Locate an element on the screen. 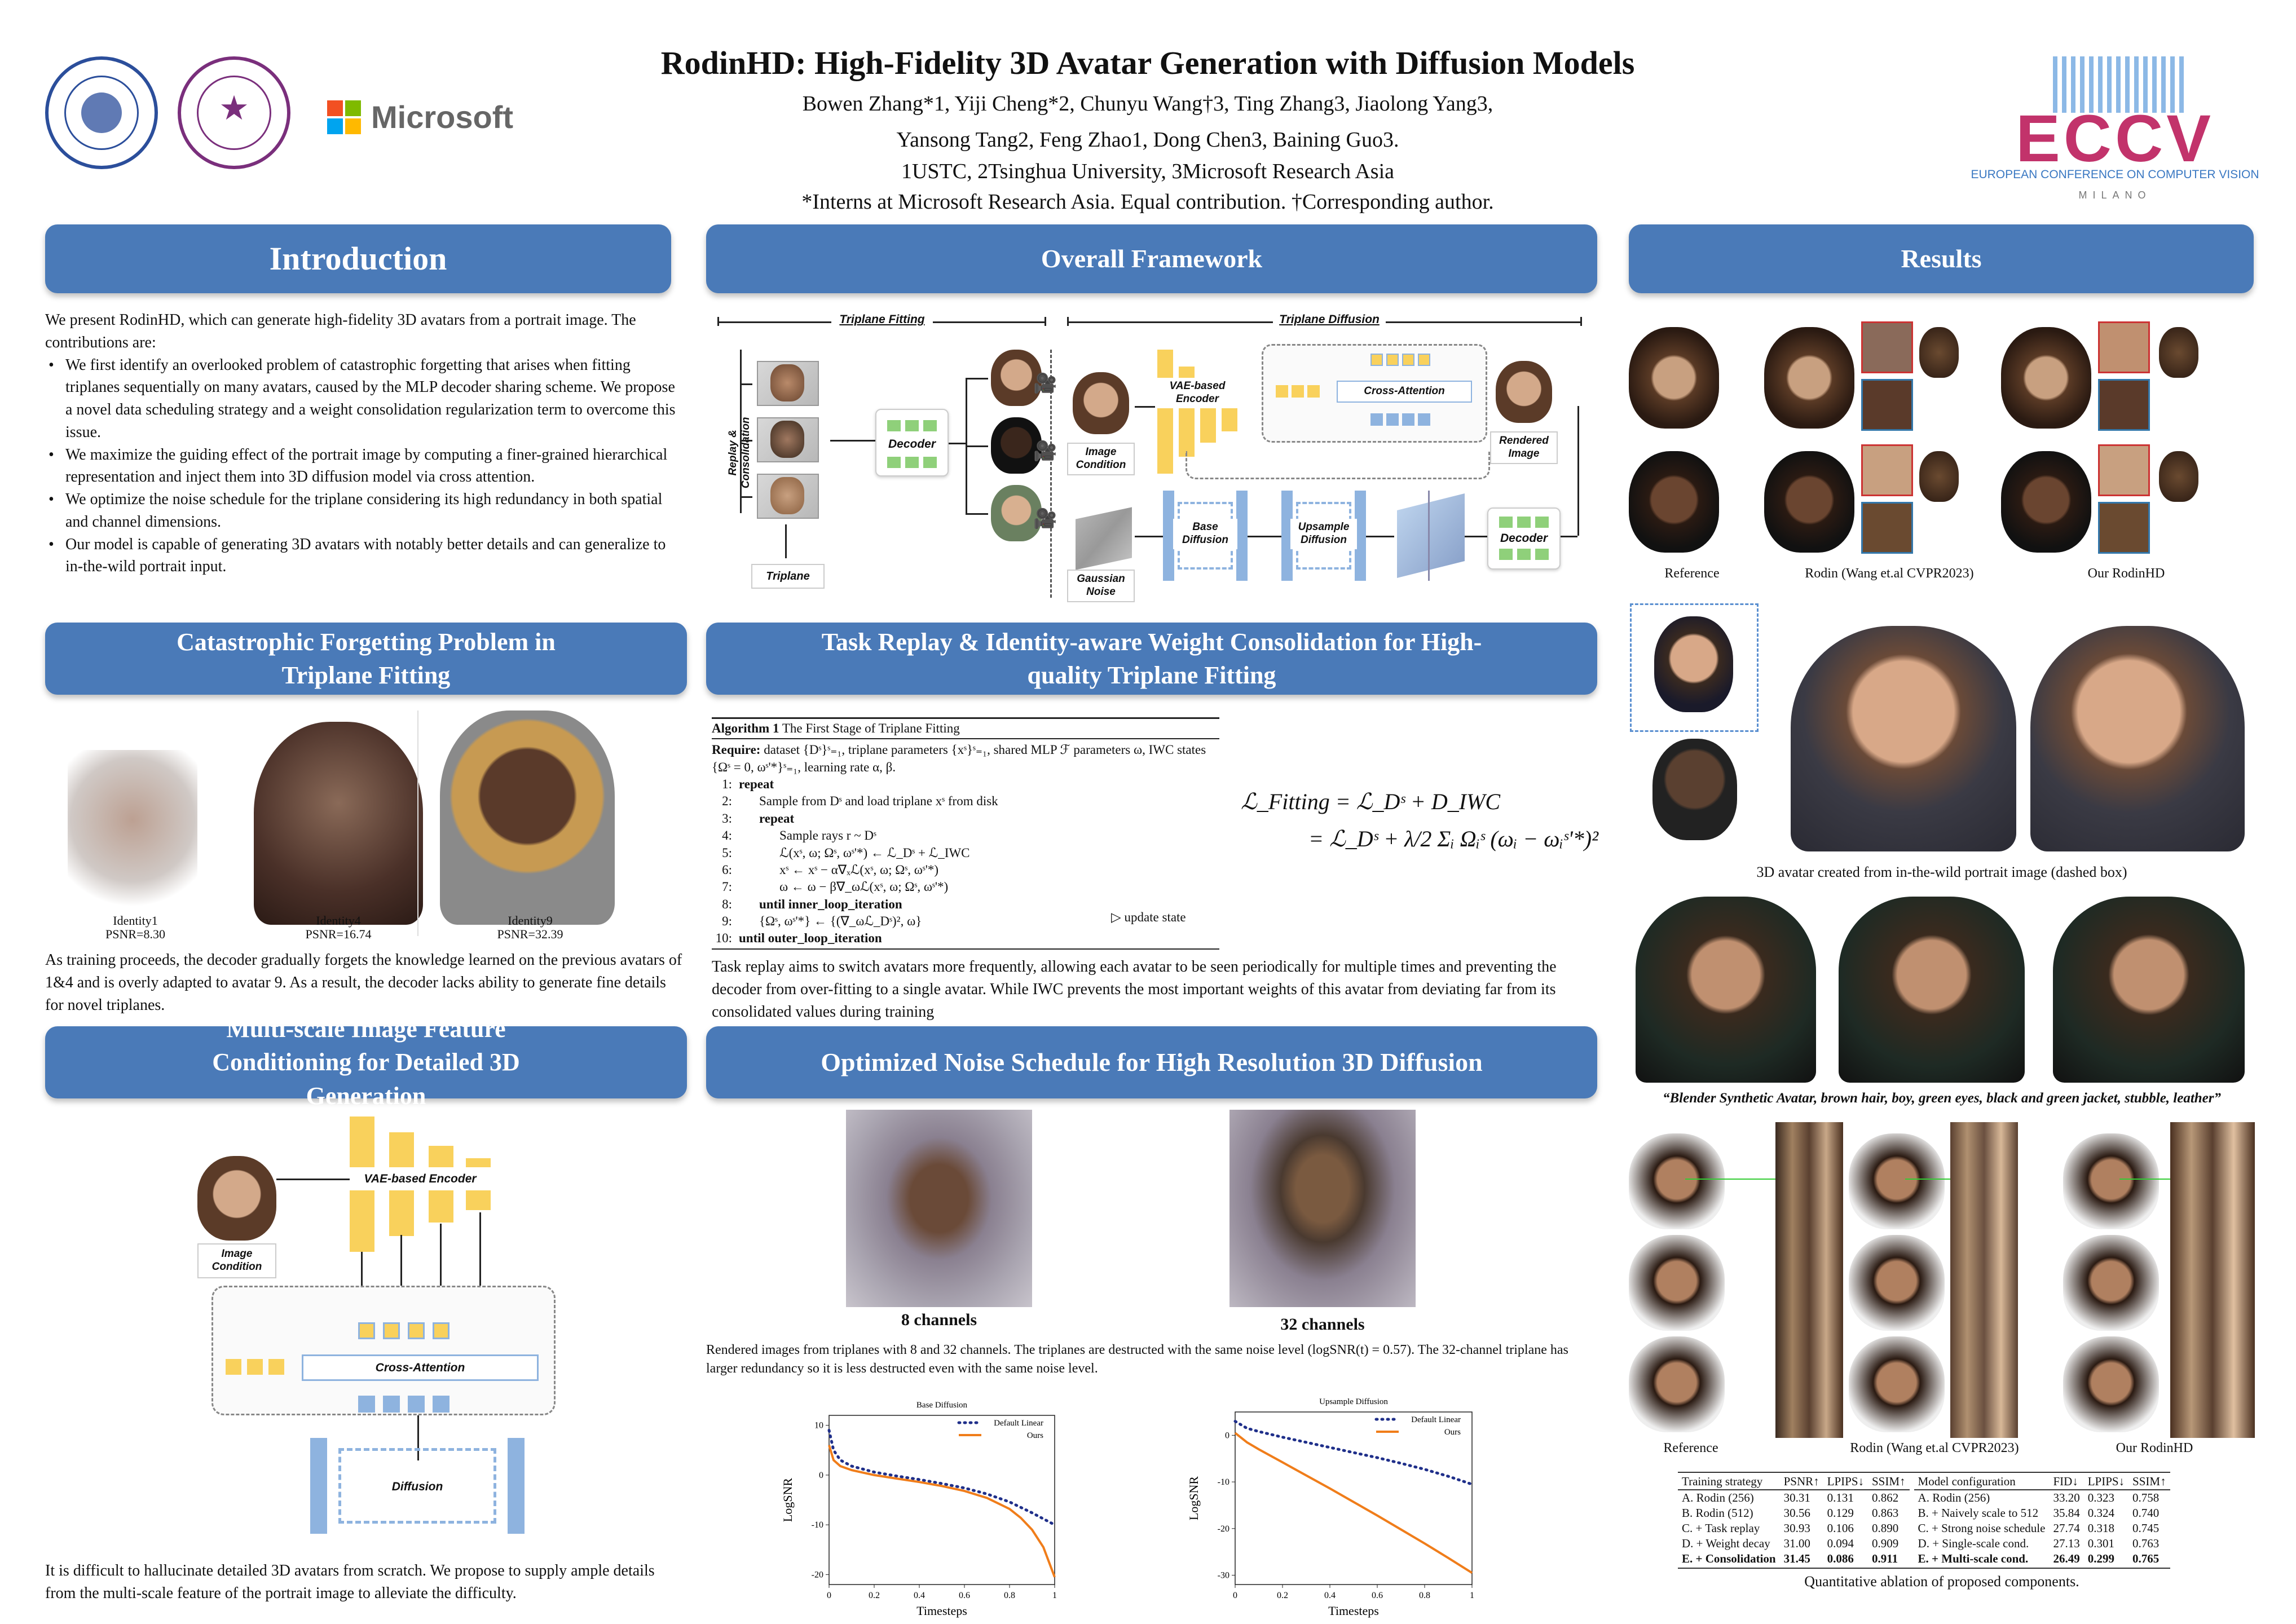  table-cell: 0.763 is located at coordinates (2146, 1544).